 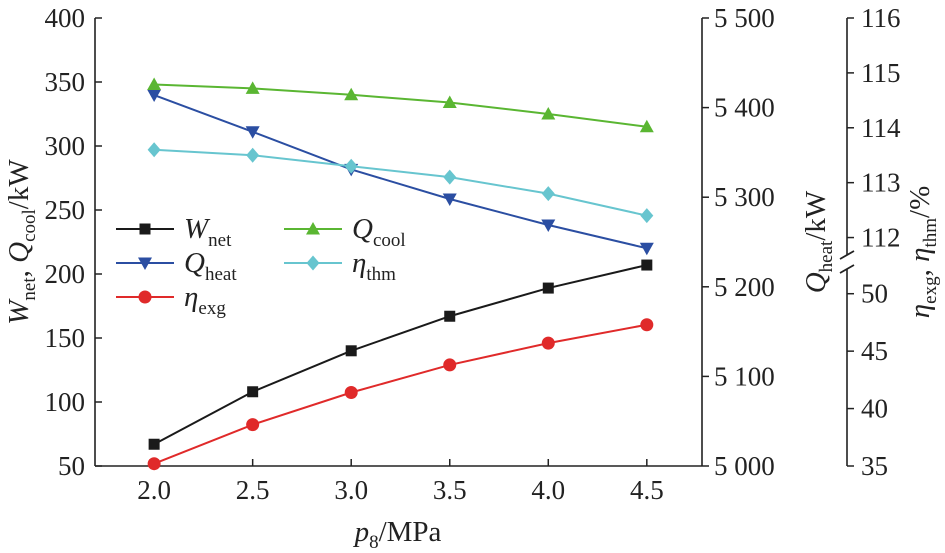 I want to click on right-lower-tick-label: 50, so click(x=874, y=294).